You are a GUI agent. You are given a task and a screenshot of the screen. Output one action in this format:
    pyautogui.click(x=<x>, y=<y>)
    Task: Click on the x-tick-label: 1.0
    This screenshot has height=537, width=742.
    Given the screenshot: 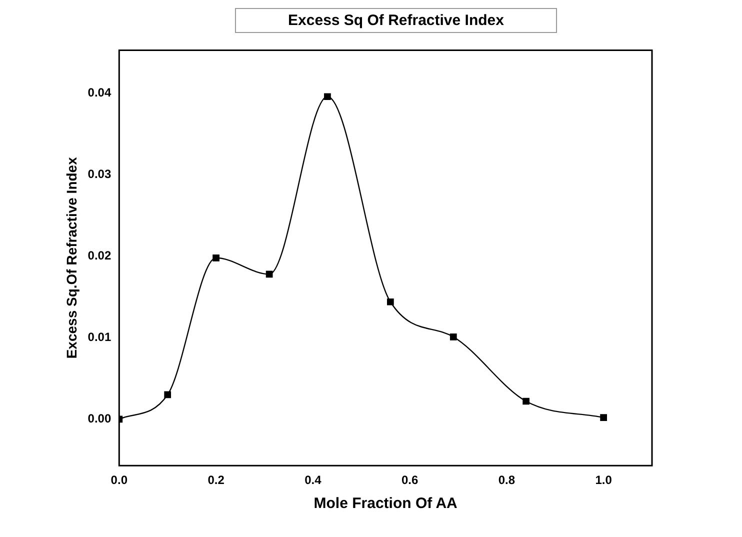 What is the action you would take?
    pyautogui.click(x=603, y=480)
    